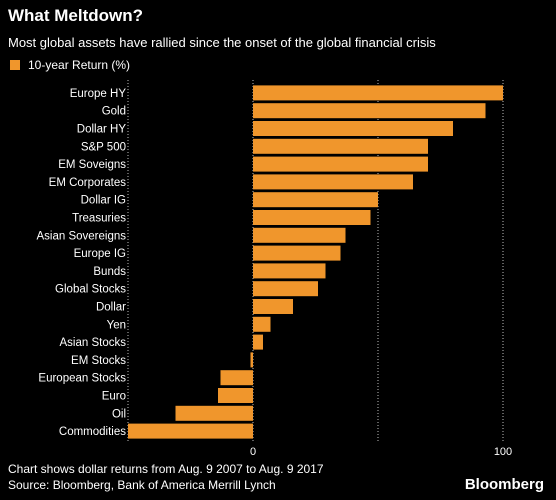 The image size is (556, 500). Describe the element at coordinates (98, 361) in the screenshot. I see `category-label: EM Stocks` at that location.